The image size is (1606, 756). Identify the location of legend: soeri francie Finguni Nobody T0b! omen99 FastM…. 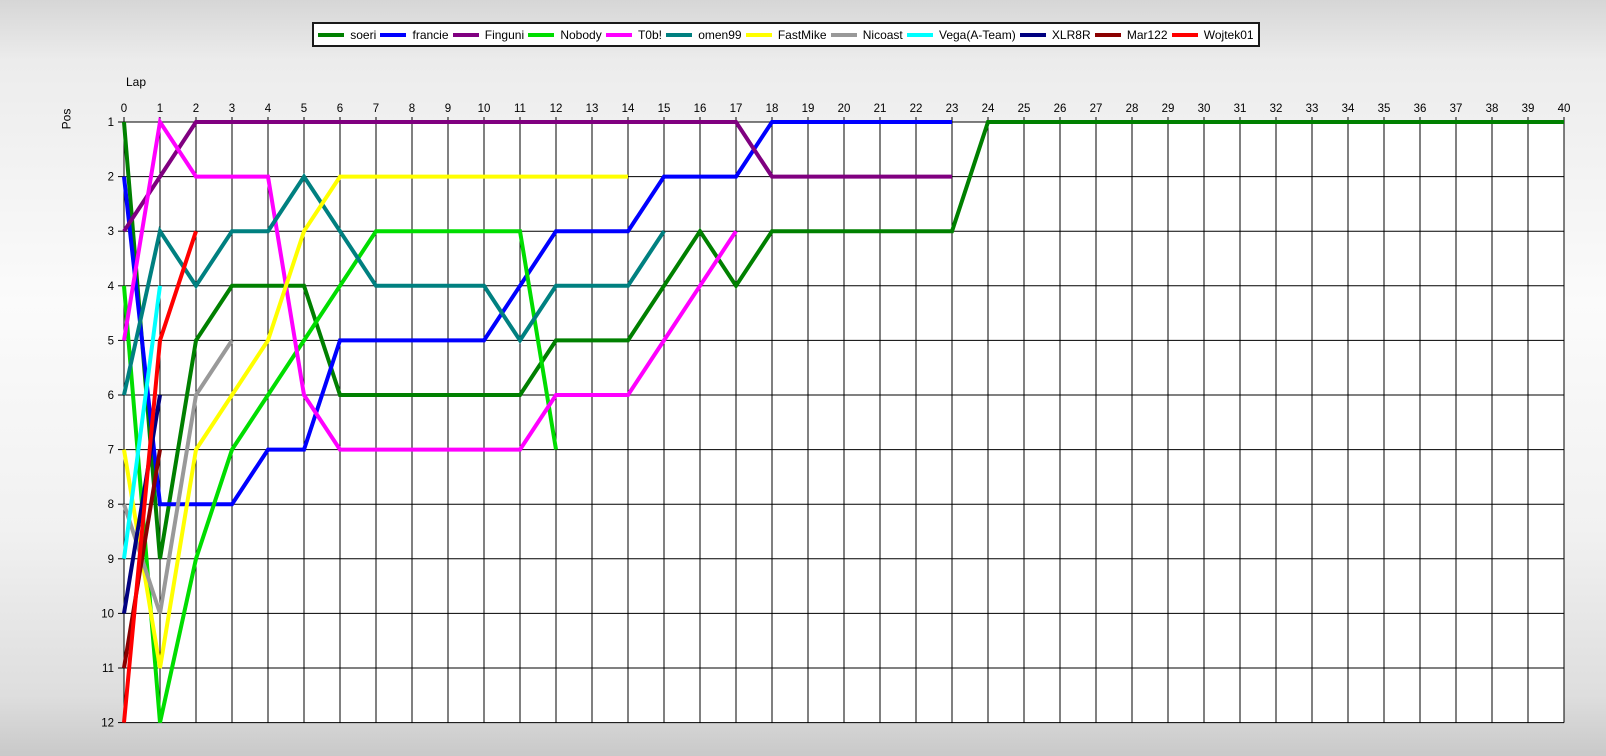
(786, 34).